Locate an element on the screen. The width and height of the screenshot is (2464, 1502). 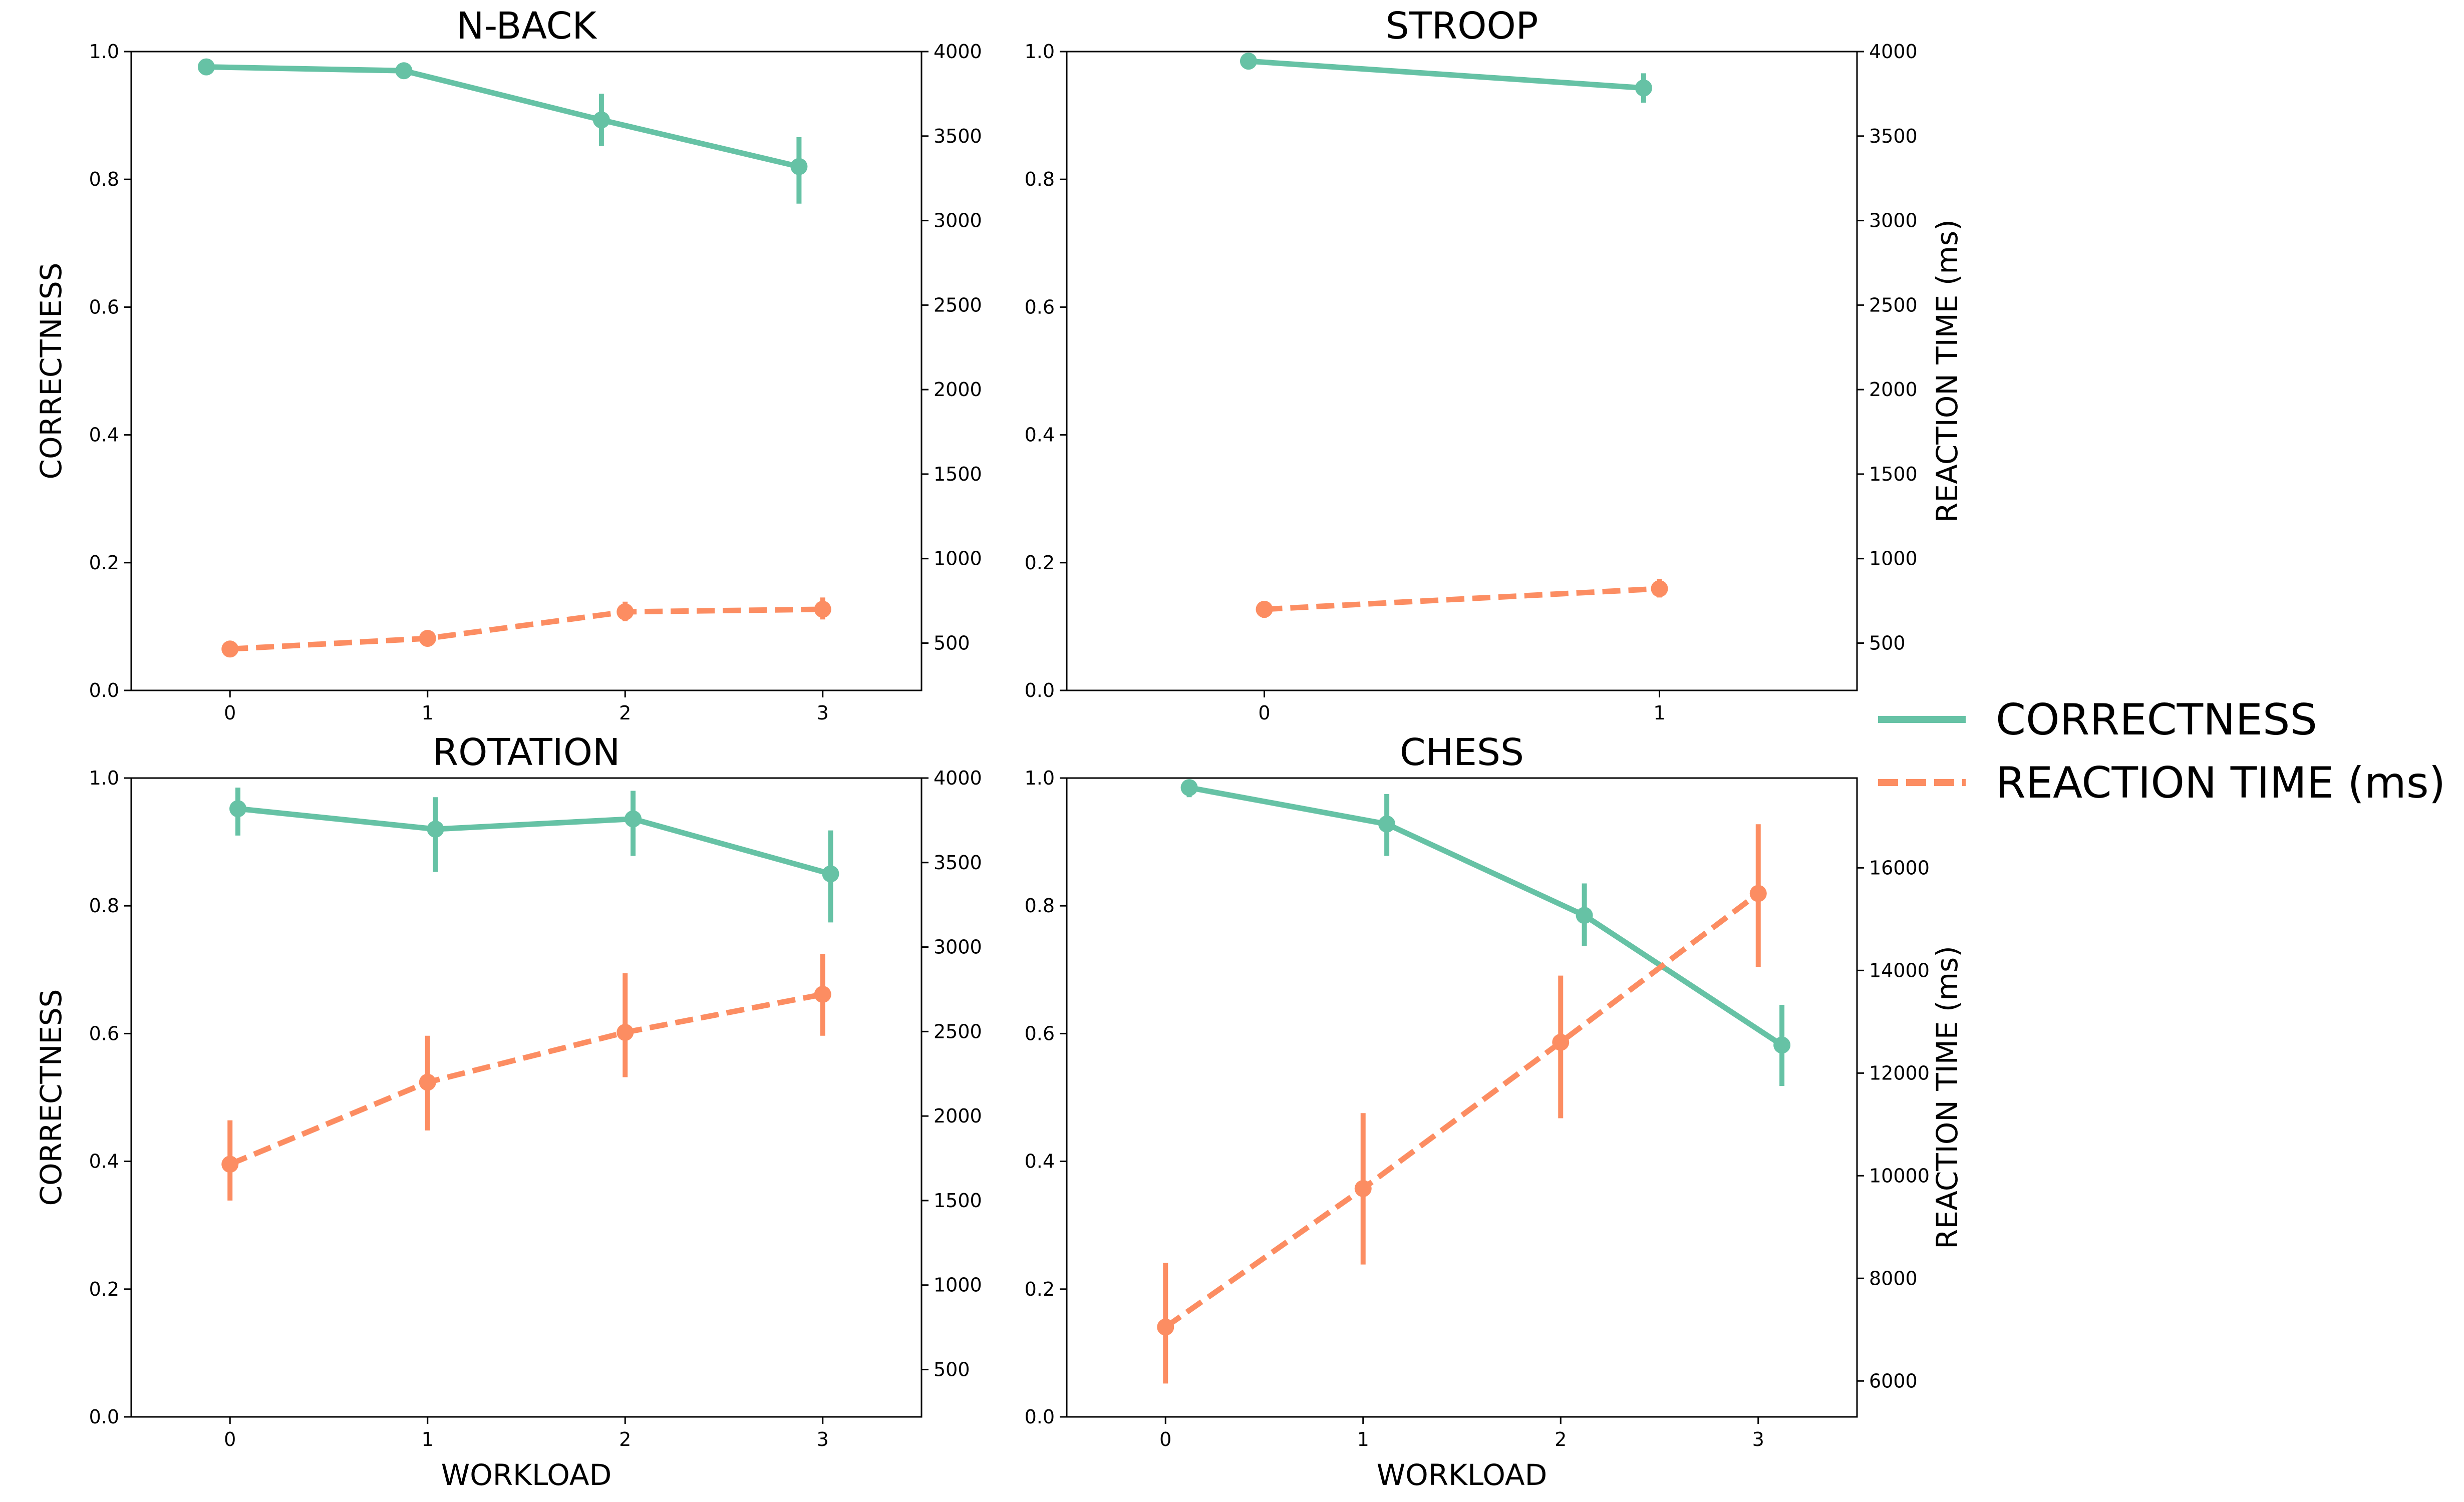
panel-title: STROOP is located at coordinates (1462, 27).